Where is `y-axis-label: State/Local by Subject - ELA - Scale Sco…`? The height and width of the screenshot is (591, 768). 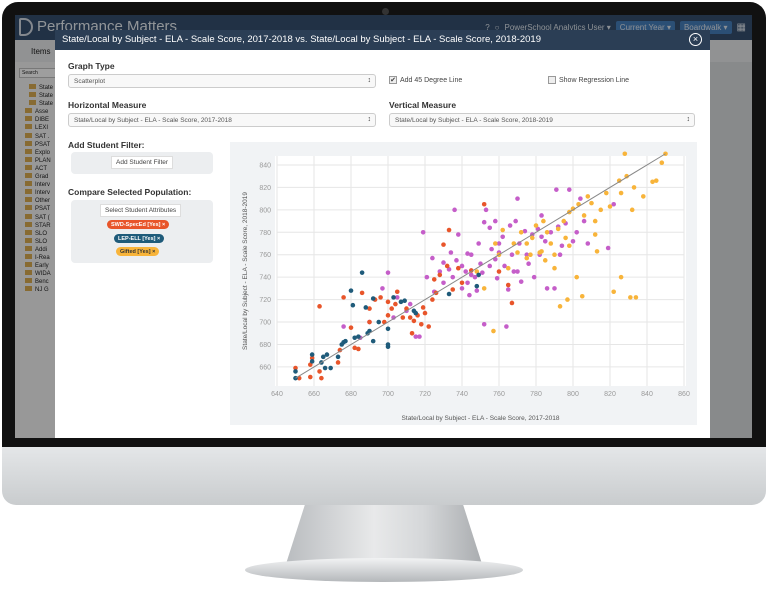 y-axis-label: State/Local by Subject - ELA - Scale Sco… is located at coordinates (245, 271).